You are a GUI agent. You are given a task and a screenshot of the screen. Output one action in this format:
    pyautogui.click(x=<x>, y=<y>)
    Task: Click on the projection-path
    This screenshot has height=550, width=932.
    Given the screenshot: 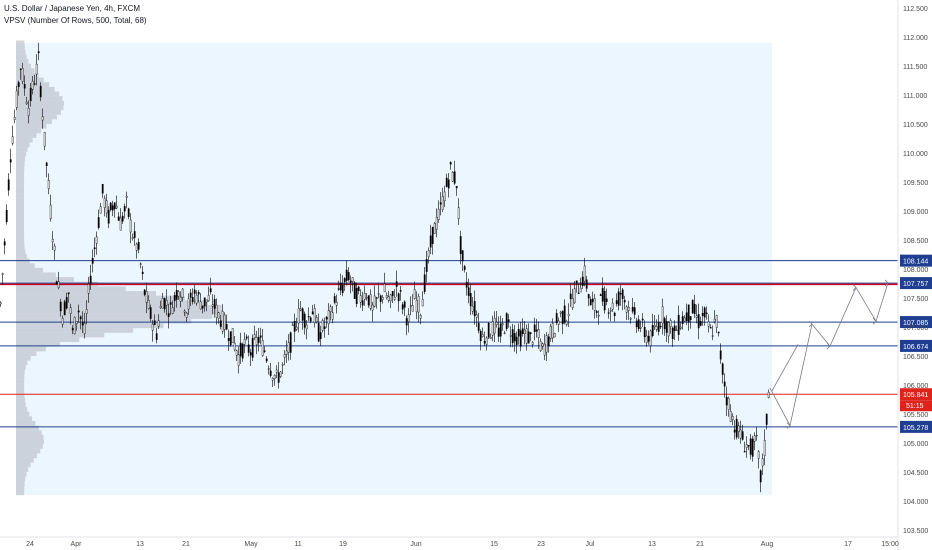 What is the action you would take?
    pyautogui.click(x=829, y=354)
    